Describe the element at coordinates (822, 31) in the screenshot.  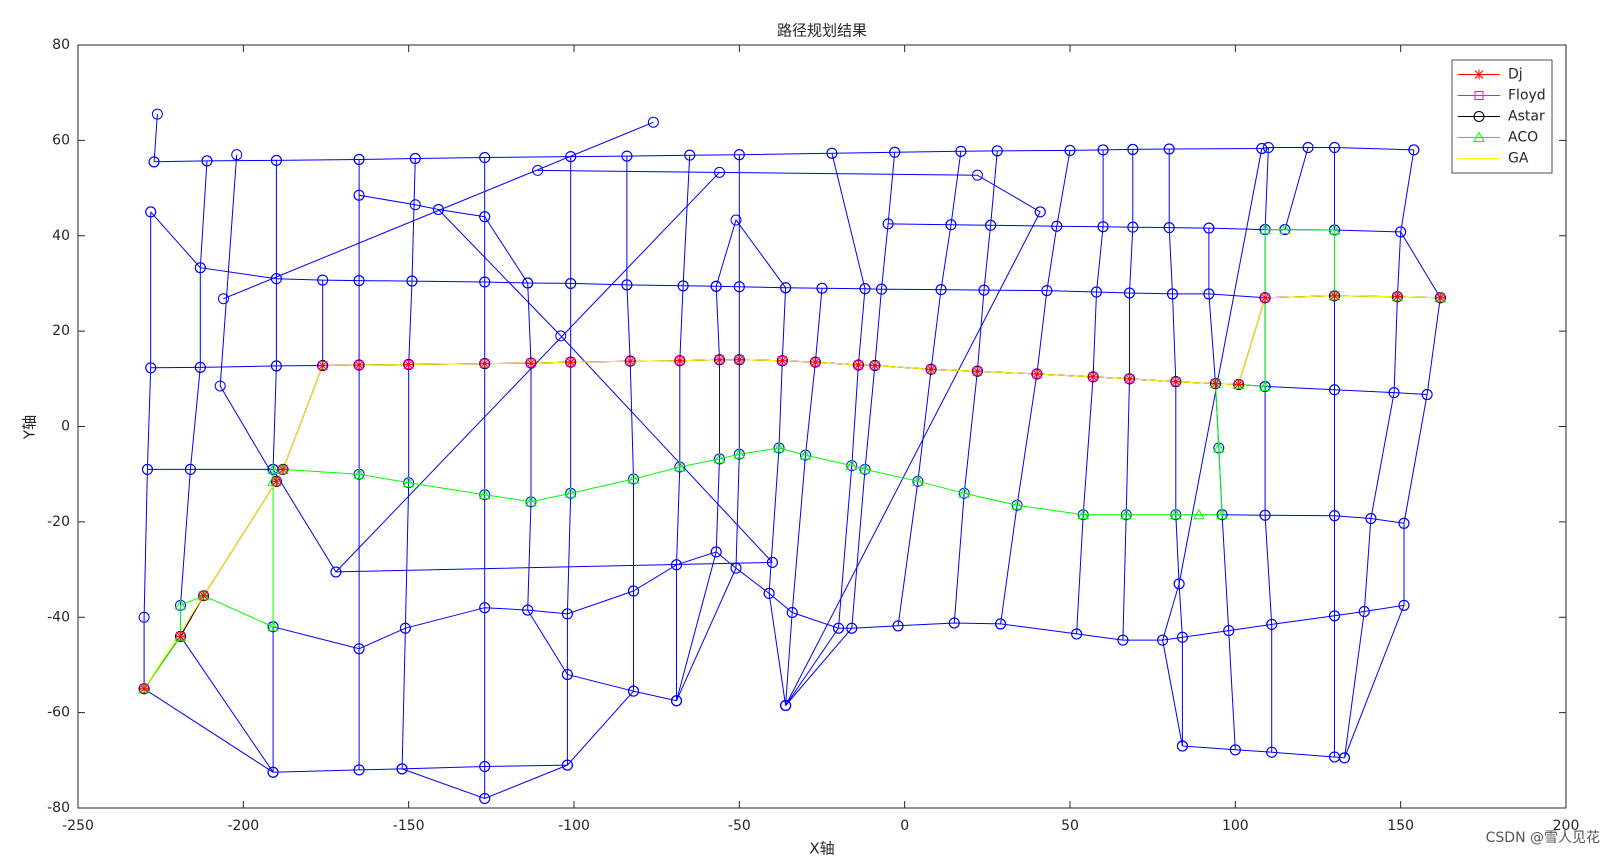
I see `chart-title: 路径规划结果` at that location.